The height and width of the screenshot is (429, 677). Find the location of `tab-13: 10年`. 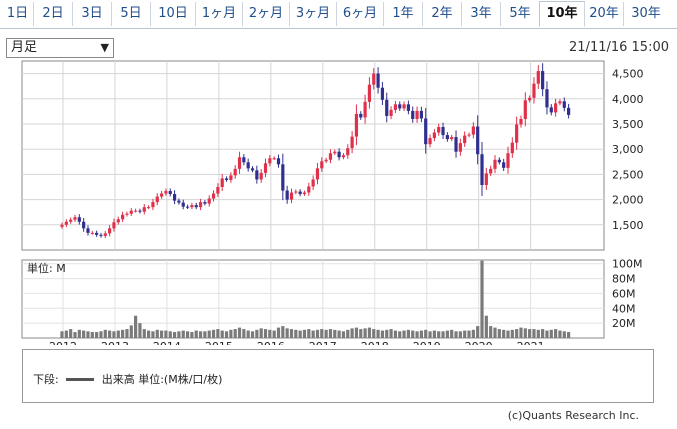

tab-13: 10年 is located at coordinates (562, 14).